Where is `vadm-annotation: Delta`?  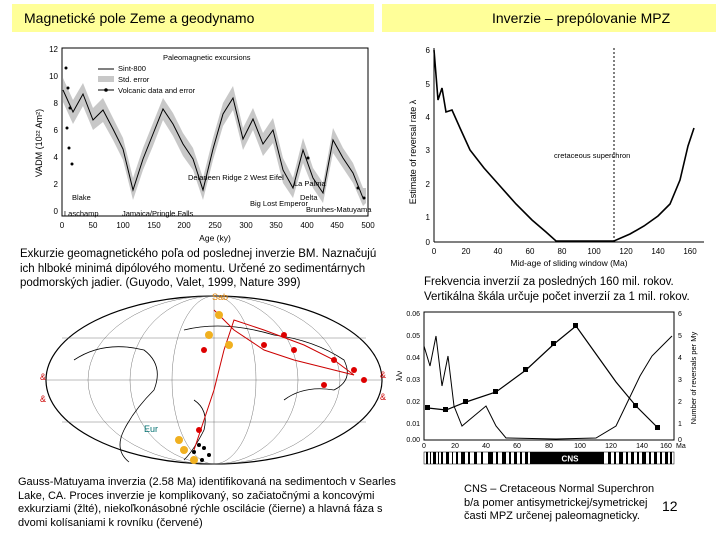 vadm-annotation: Delta is located at coordinates (309, 197).